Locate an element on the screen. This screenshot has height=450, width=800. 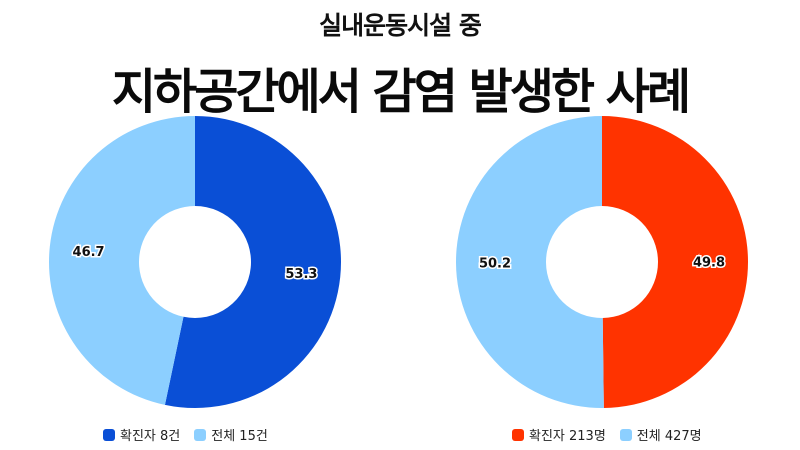
slice-value-label: 53.3 is located at coordinates (301, 274).